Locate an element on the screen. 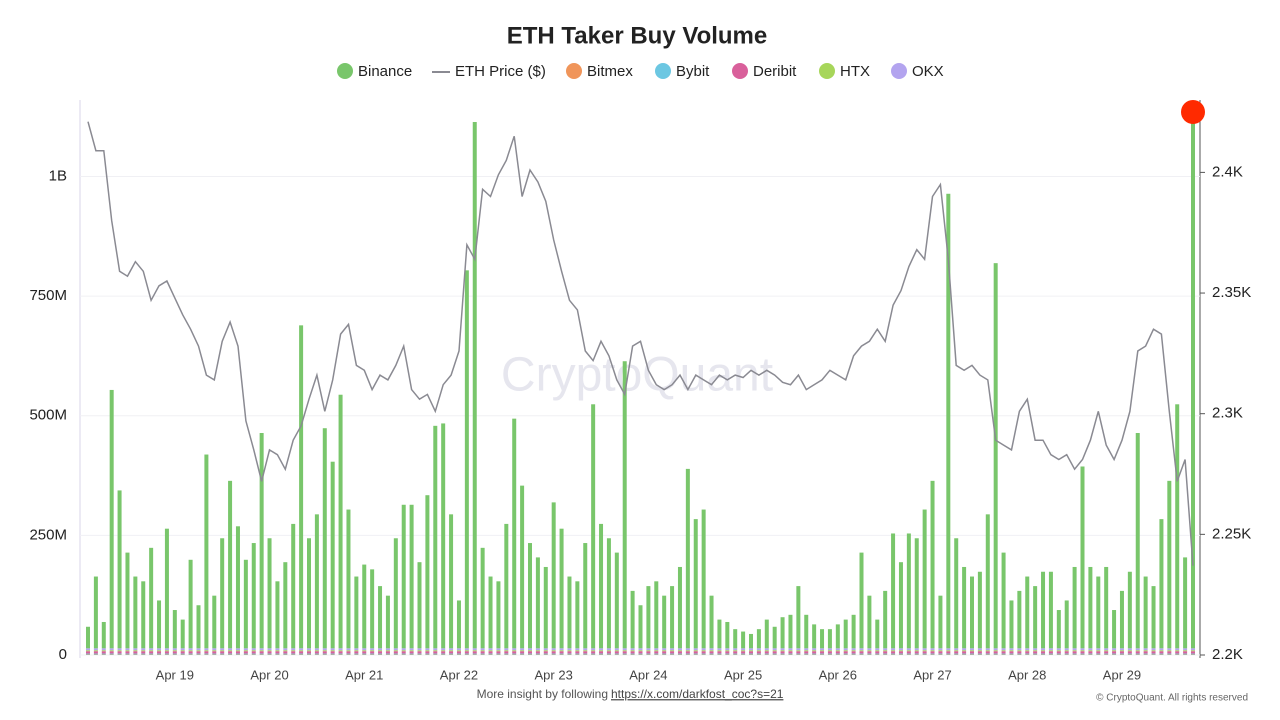  y-tick-label: 1B is located at coordinates (58, 176).